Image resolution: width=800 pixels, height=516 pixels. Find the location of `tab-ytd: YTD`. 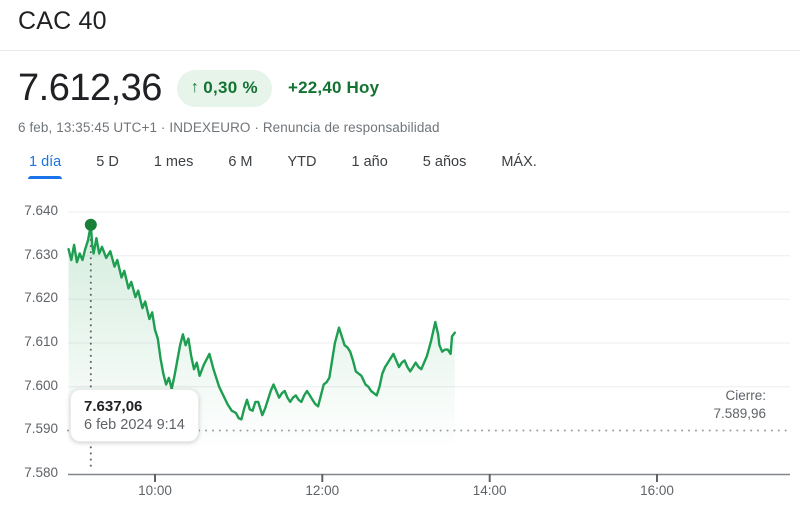

tab-ytd: YTD is located at coordinates (302, 162).